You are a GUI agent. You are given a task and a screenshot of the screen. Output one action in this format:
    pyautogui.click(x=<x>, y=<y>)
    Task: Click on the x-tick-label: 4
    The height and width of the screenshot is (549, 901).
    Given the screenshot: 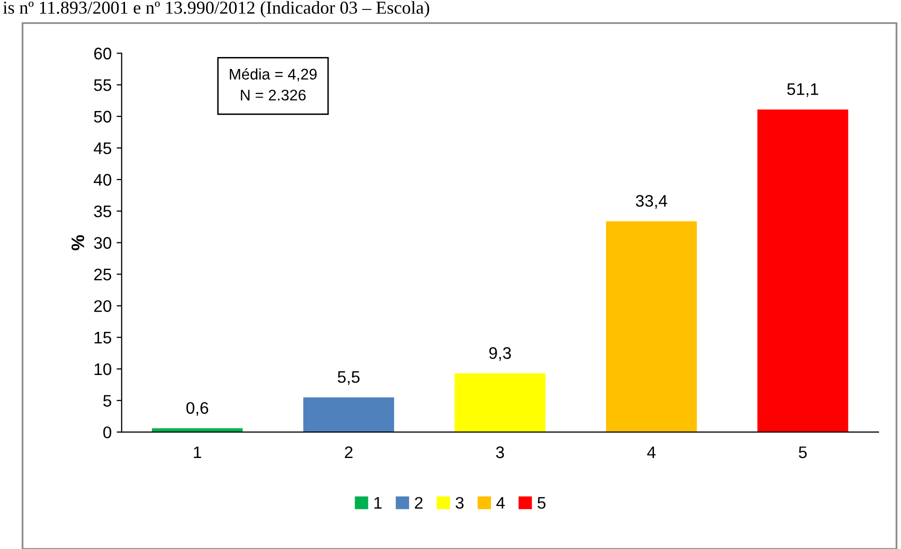 What is the action you would take?
    pyautogui.click(x=651, y=452)
    